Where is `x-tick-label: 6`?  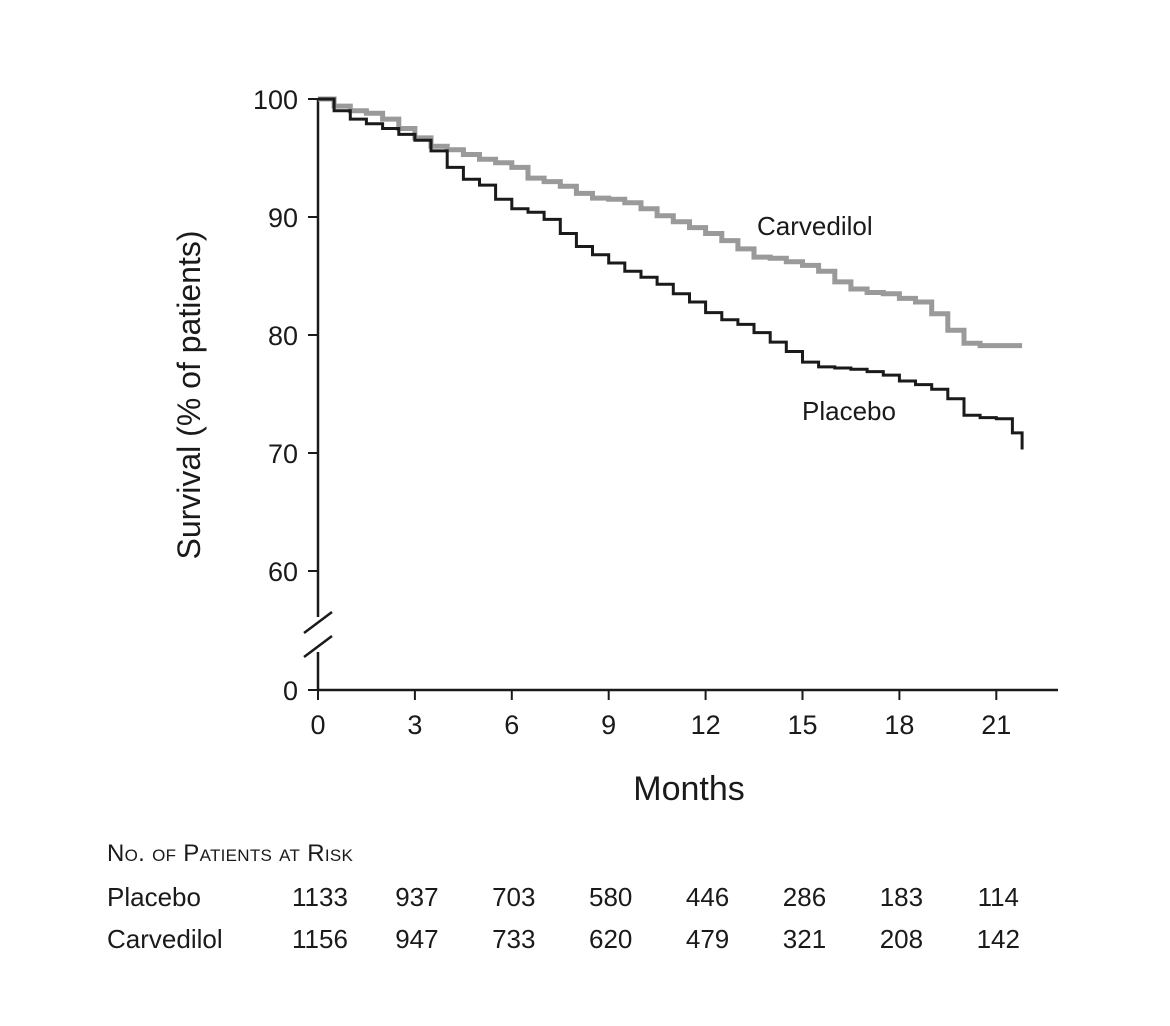
x-tick-label: 6 is located at coordinates (511, 725).